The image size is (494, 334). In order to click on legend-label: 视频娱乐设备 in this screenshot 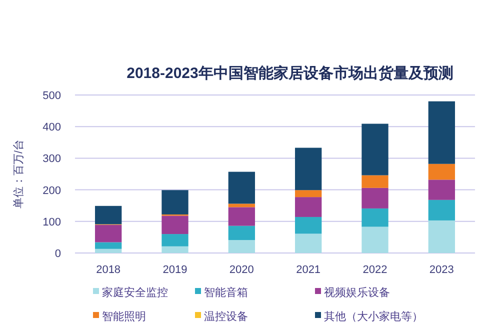, I will do `click(357, 292)`.